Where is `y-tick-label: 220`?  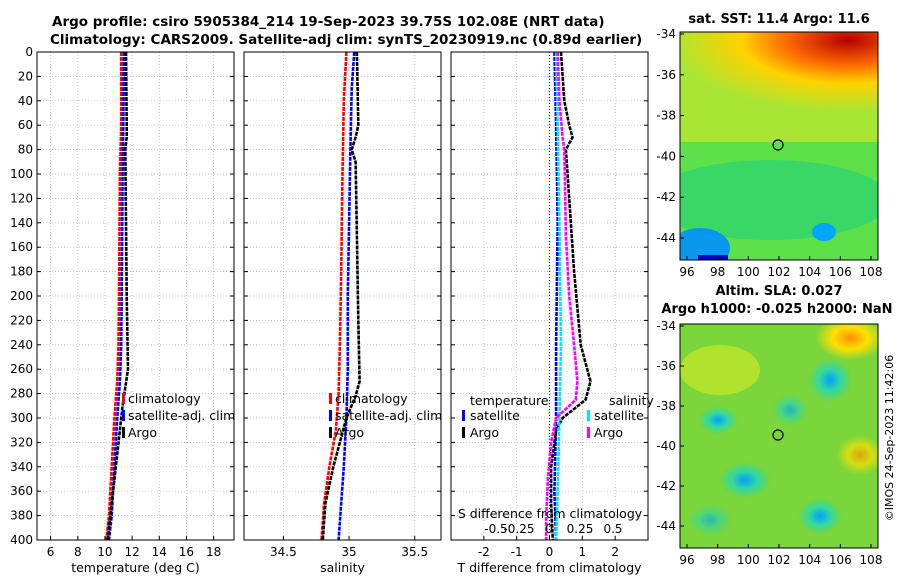 y-tick-label: 220 is located at coordinates (21, 320).